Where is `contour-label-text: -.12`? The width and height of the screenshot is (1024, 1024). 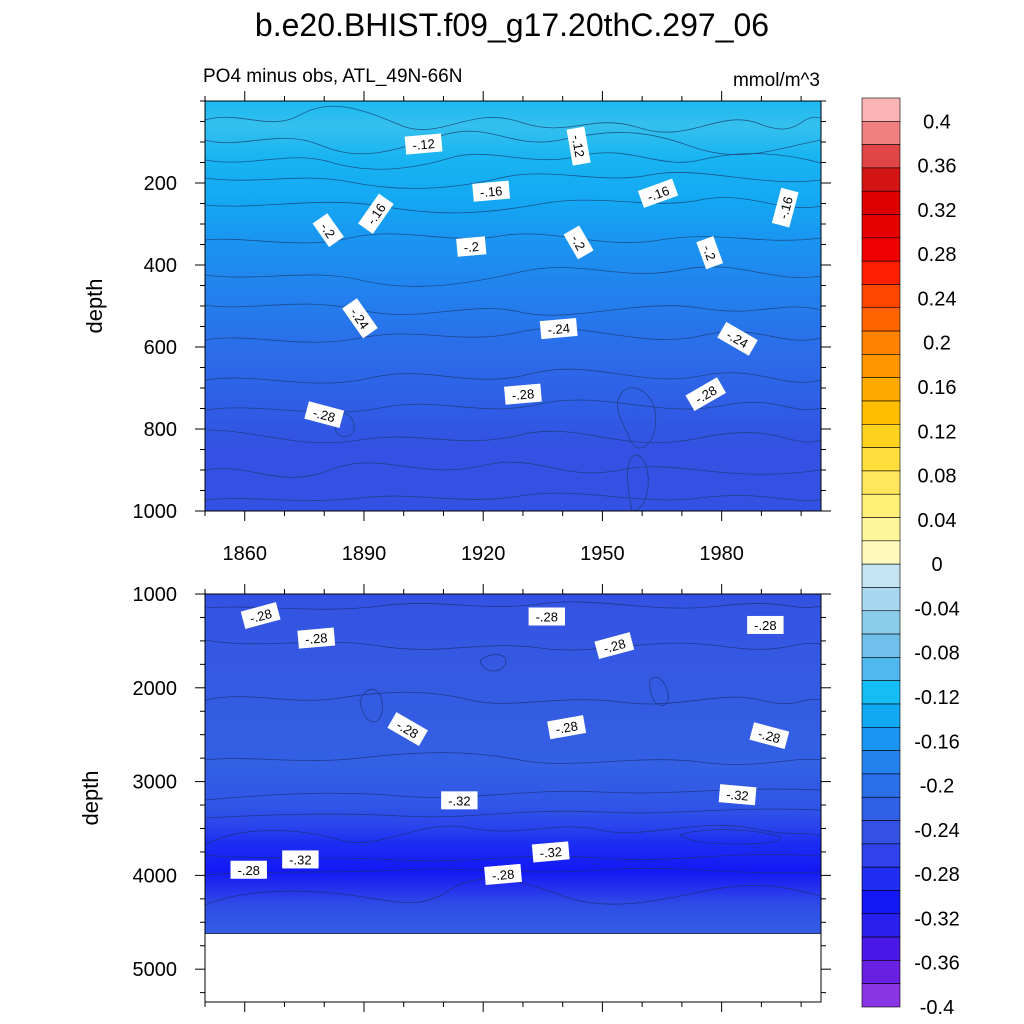 contour-label-text: -.12 is located at coordinates (424, 144).